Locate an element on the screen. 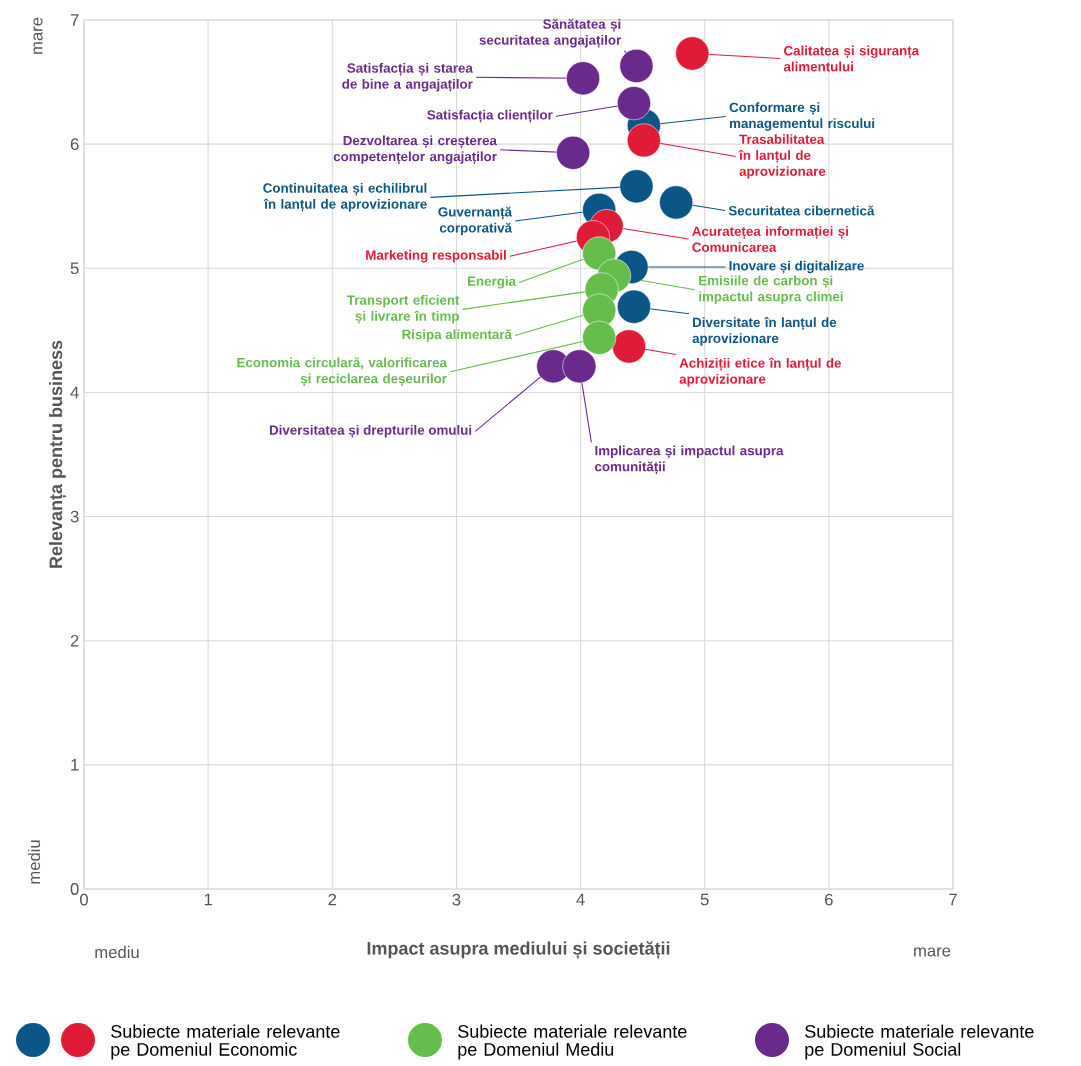  annotation: Dezvoltarea și creșterea competențelor angajaților is located at coordinates (415, 150).